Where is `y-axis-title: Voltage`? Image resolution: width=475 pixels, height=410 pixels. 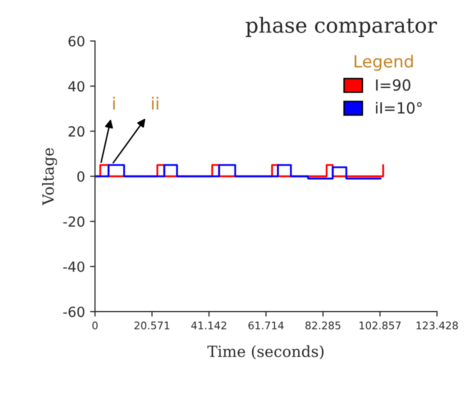
y-axis-title: Voltage is located at coordinates (50, 177).